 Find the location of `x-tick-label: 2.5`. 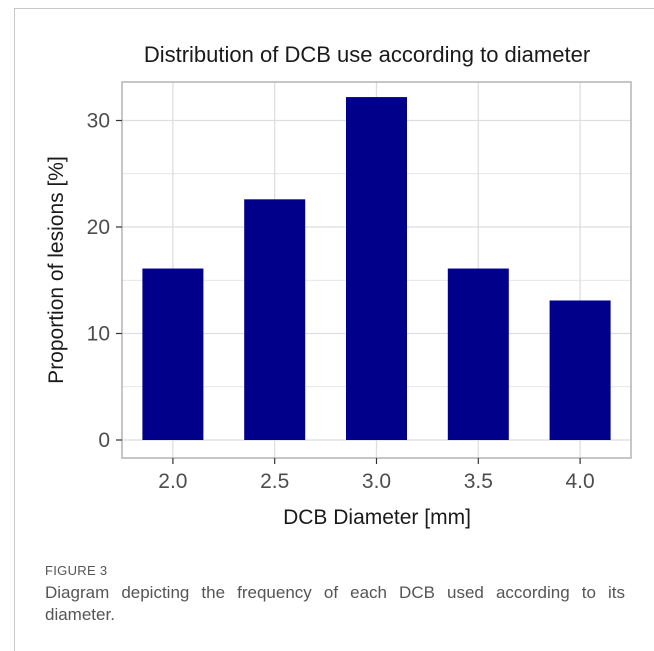

x-tick-label: 2.5 is located at coordinates (274, 481).